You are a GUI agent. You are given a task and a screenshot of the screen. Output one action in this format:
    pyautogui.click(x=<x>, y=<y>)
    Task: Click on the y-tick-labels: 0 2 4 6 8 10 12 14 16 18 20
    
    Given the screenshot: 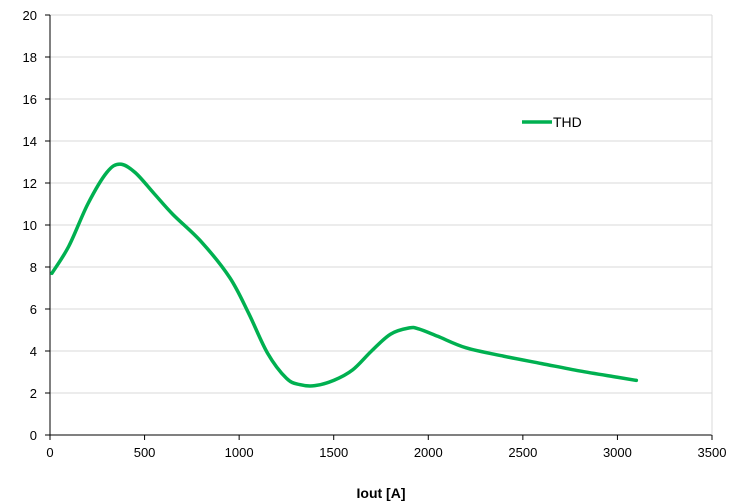 What is the action you would take?
    pyautogui.click(x=30, y=225)
    